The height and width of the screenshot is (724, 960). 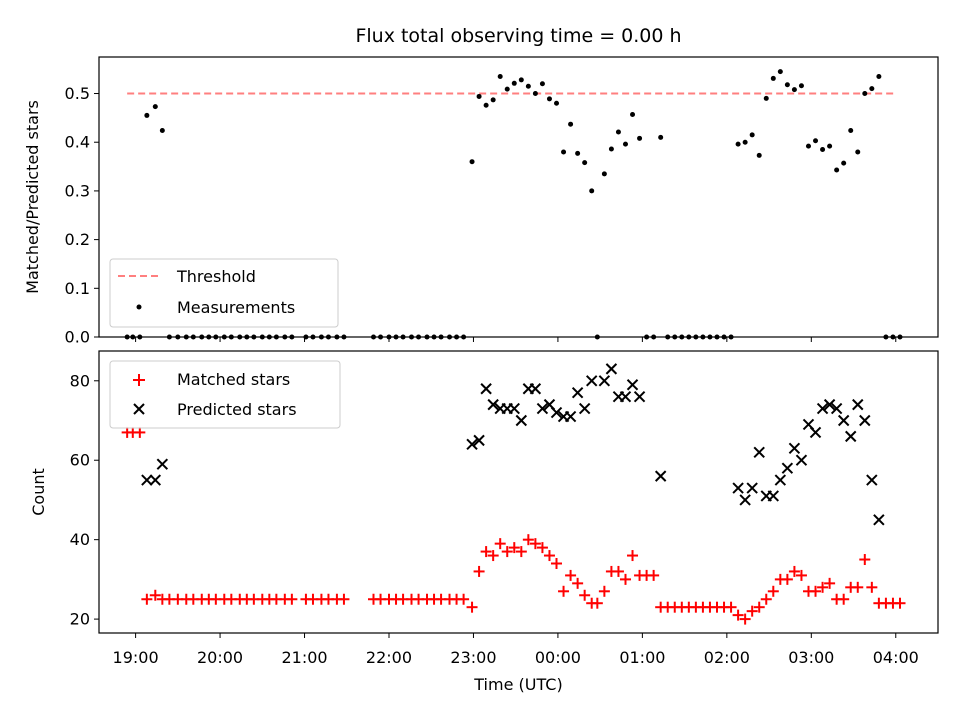 I want to click on threshold-legend-label: Threshold, so click(x=216, y=276).